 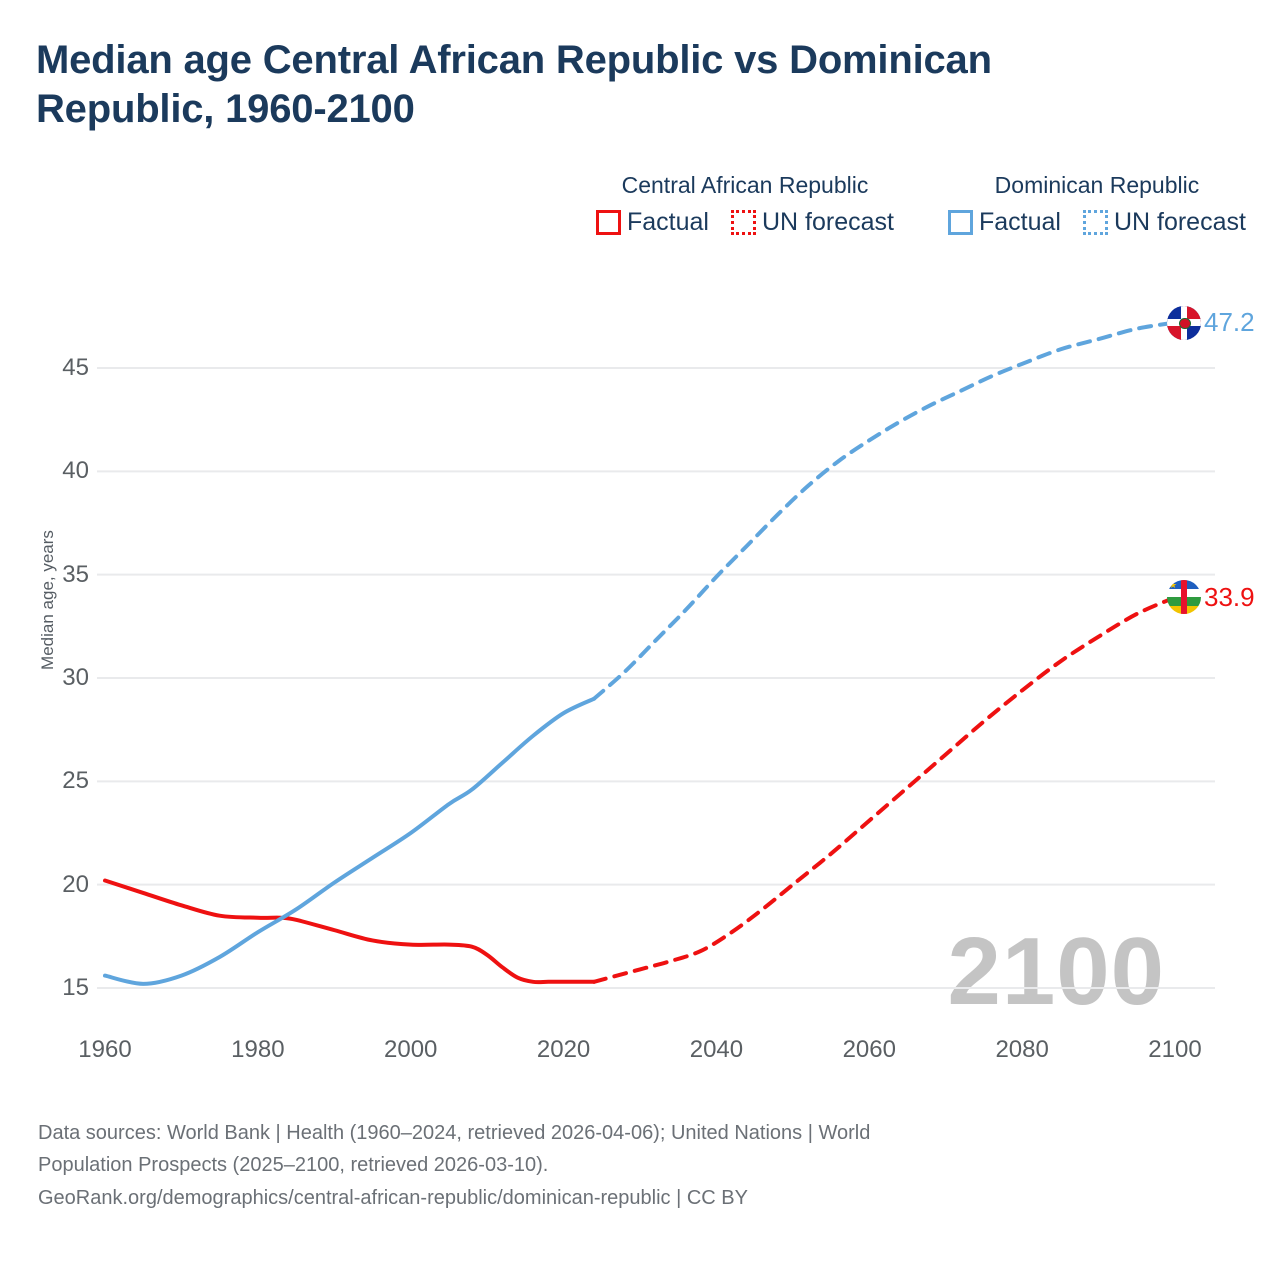 I want to click on legend-item-do-forecast: UN forecast, so click(x=1164, y=222).